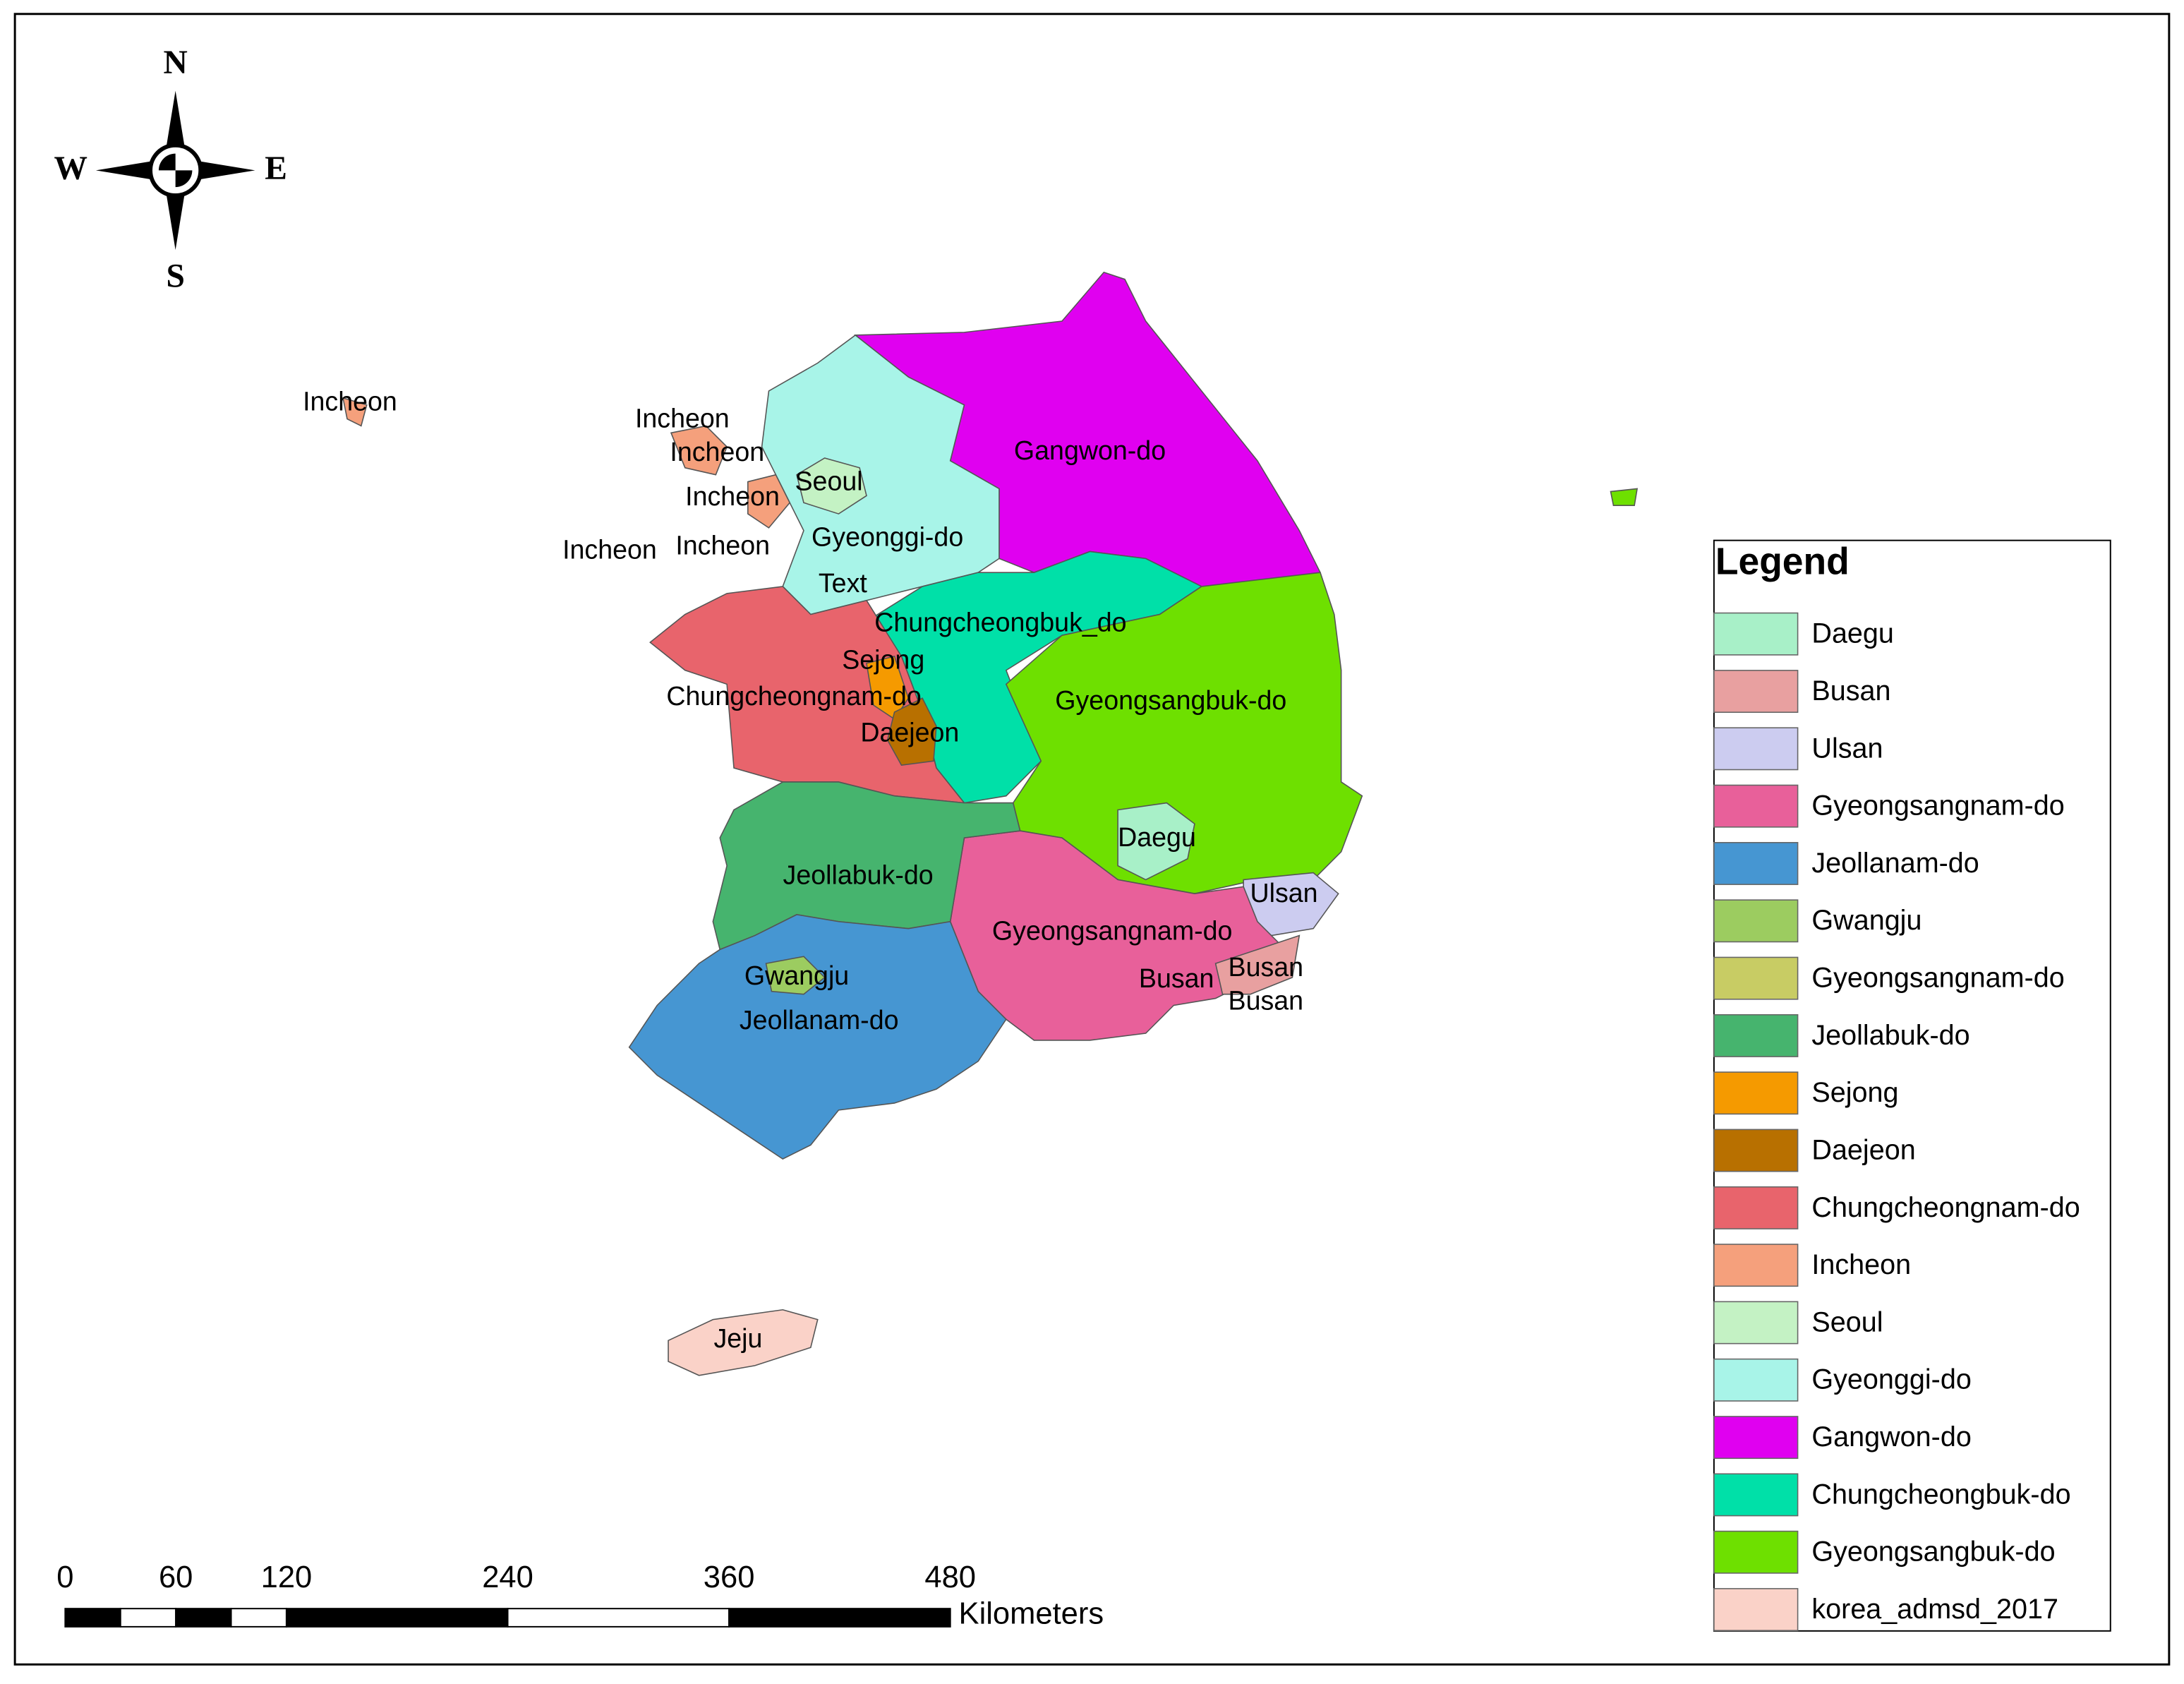  I want to click on legend-label: Gangwon-do, so click(1891, 1437).